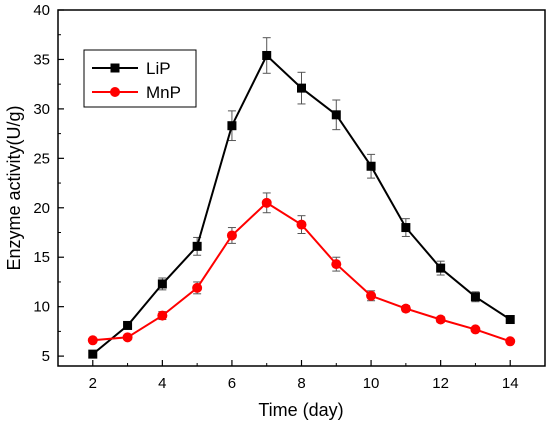 The image size is (551, 425). I want to click on y-tick-label: 15, so click(41, 257).